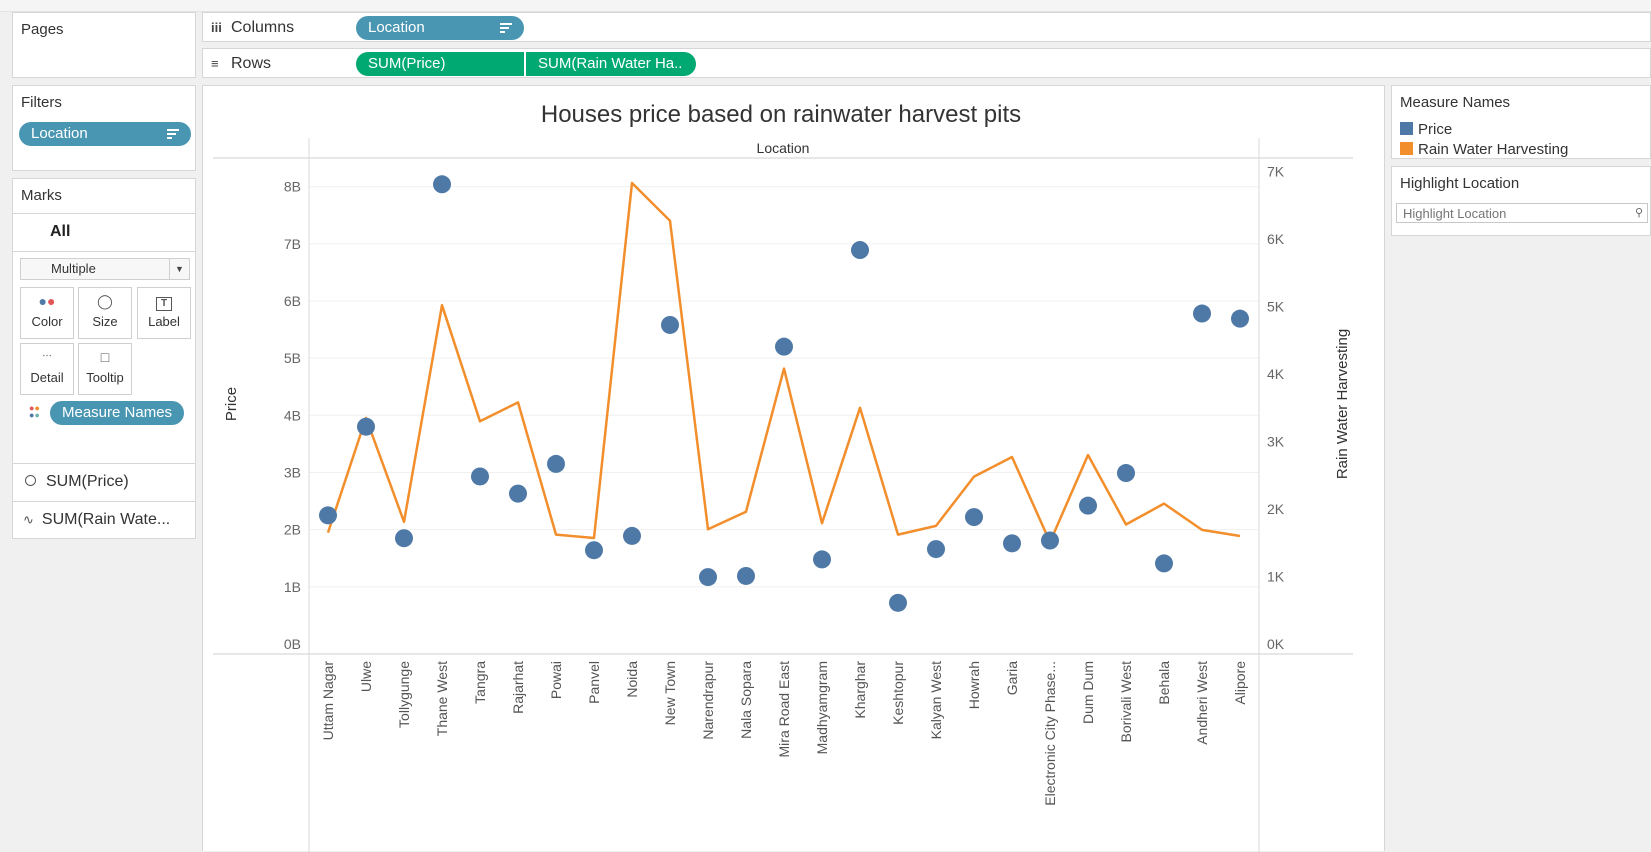 The width and height of the screenshot is (1651, 852). What do you see at coordinates (328, 701) in the screenshot?
I see `x-tick-label: Uttam Nagar` at bounding box center [328, 701].